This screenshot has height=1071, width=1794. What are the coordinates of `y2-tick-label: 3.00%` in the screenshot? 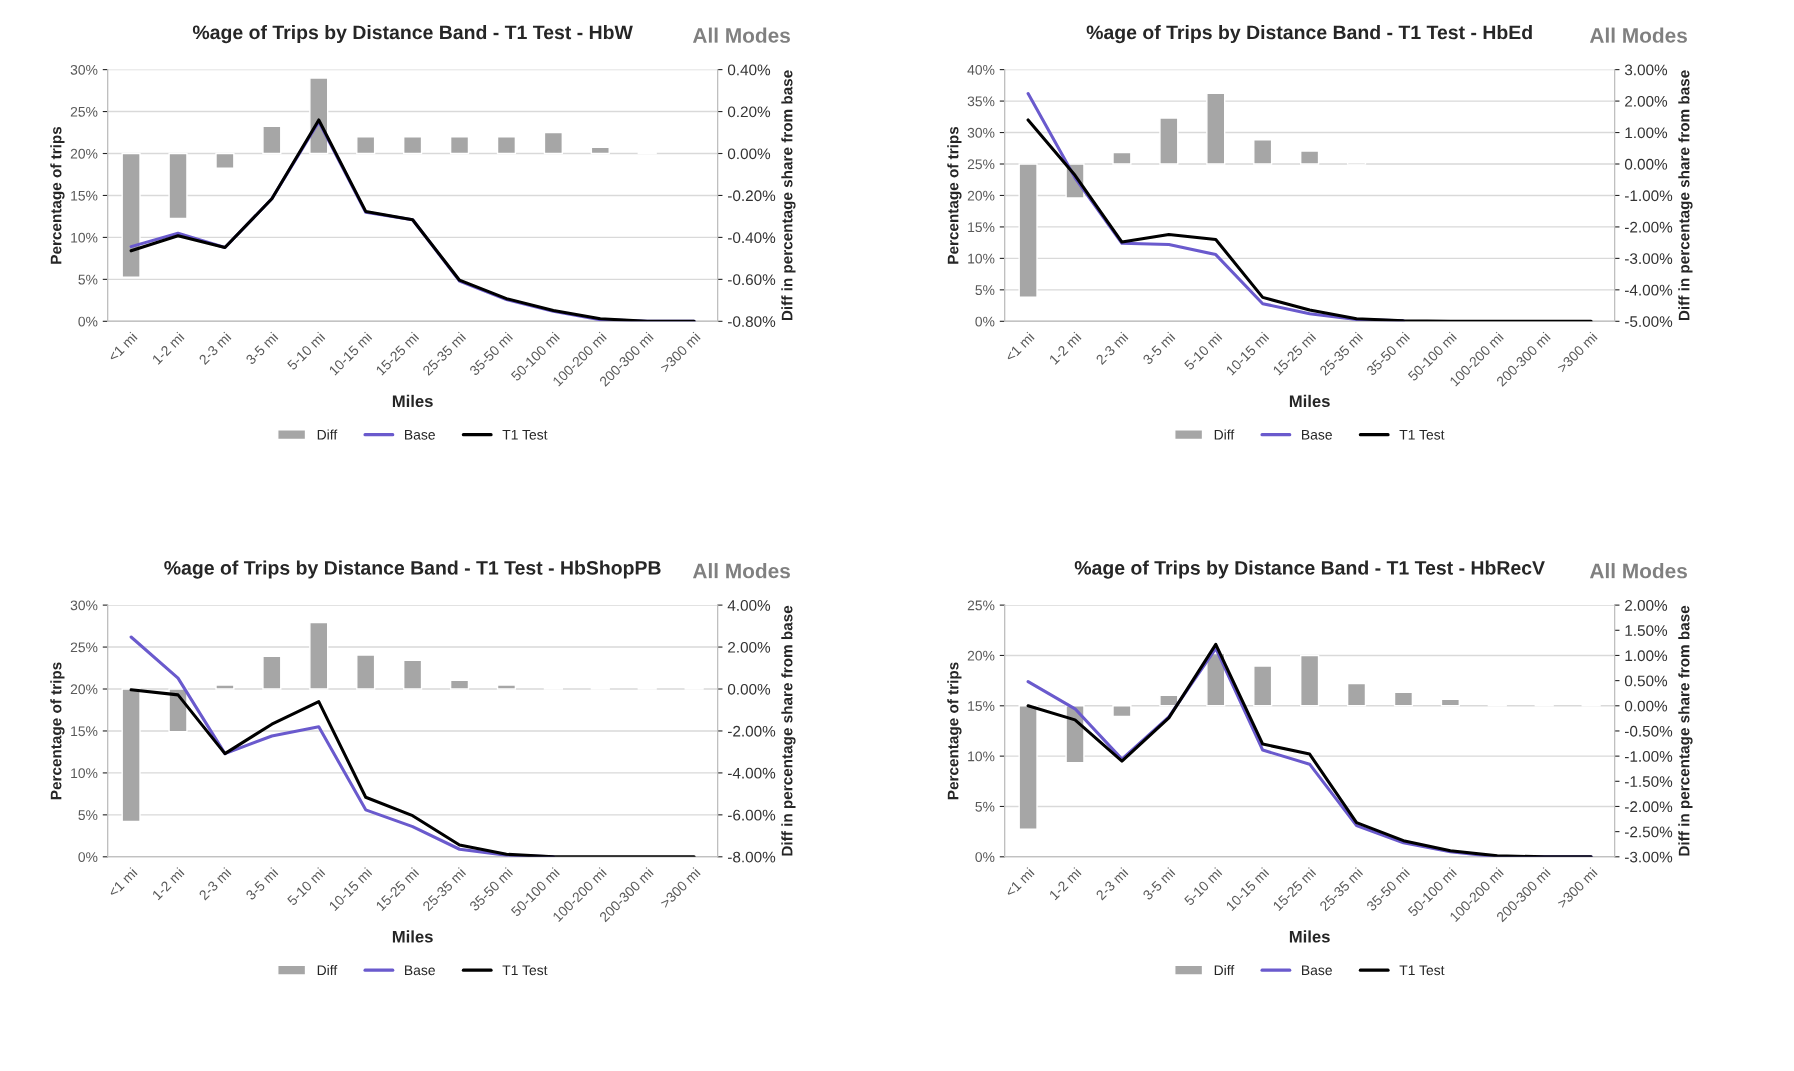 It's located at (1646, 70).